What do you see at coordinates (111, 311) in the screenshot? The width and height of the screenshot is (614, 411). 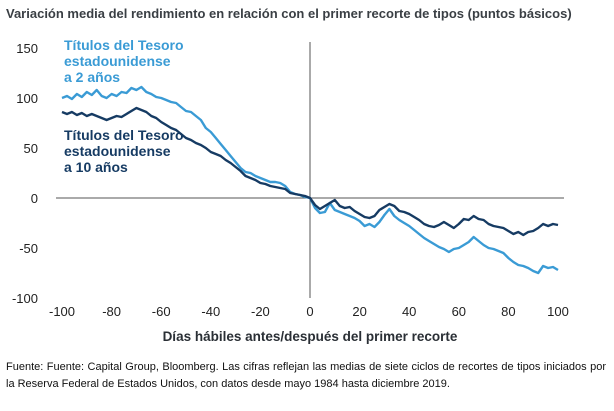 I see `x-tick-label: -80` at bounding box center [111, 311].